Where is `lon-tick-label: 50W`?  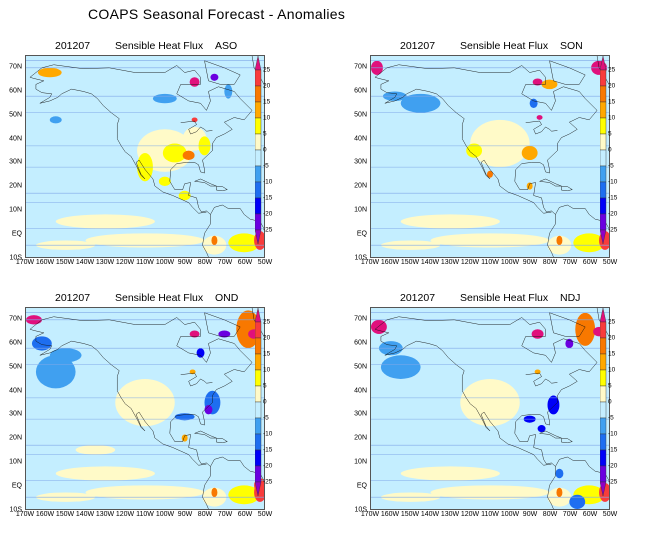
lon-tick-label: 50W is located at coordinates (610, 514).